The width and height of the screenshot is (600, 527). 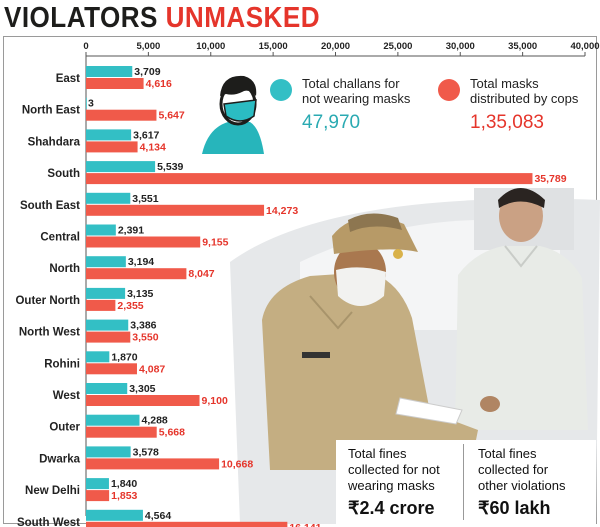 What do you see at coordinates (153, 147) in the screenshot?
I see `value-label-masks: 4,134` at bounding box center [153, 147].